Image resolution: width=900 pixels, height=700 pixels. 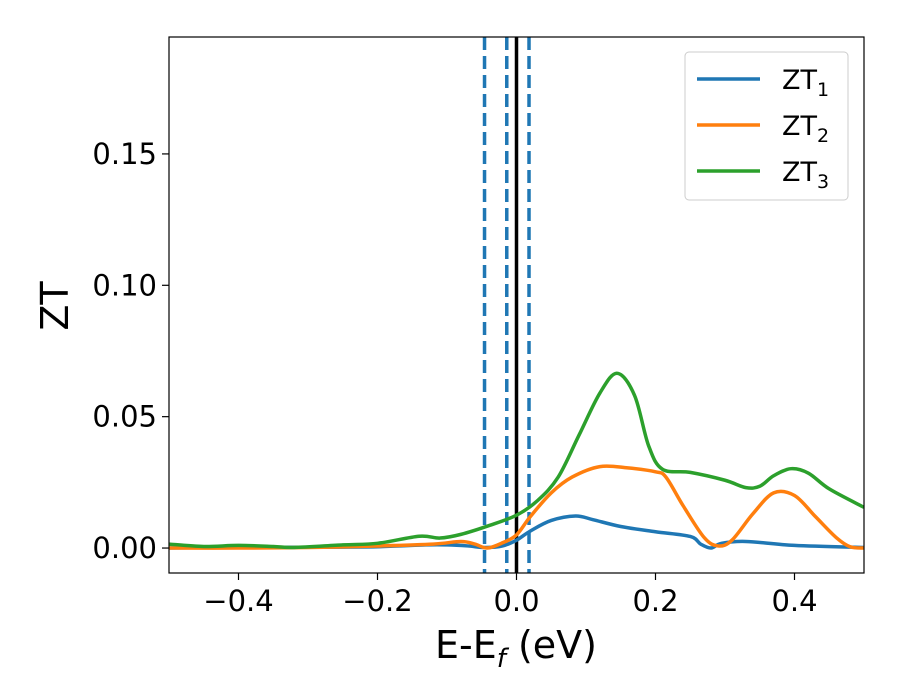 I want to click on y-tick-label: 0.05, so click(x=124, y=417).